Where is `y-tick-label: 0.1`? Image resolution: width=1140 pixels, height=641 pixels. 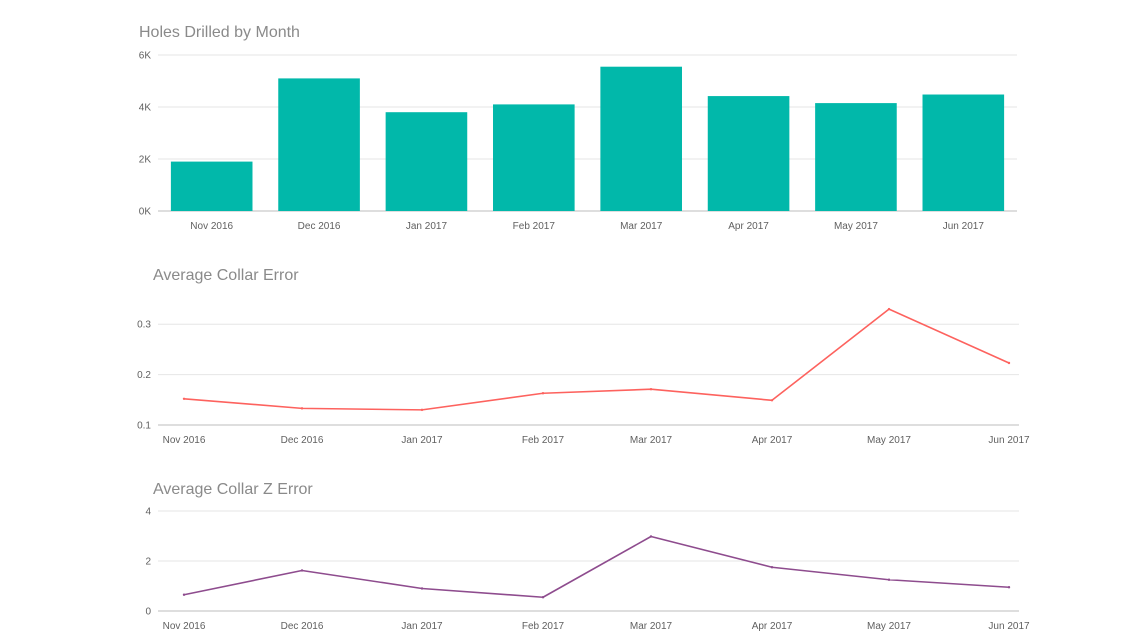
y-tick-label: 0.1 is located at coordinates (144, 426).